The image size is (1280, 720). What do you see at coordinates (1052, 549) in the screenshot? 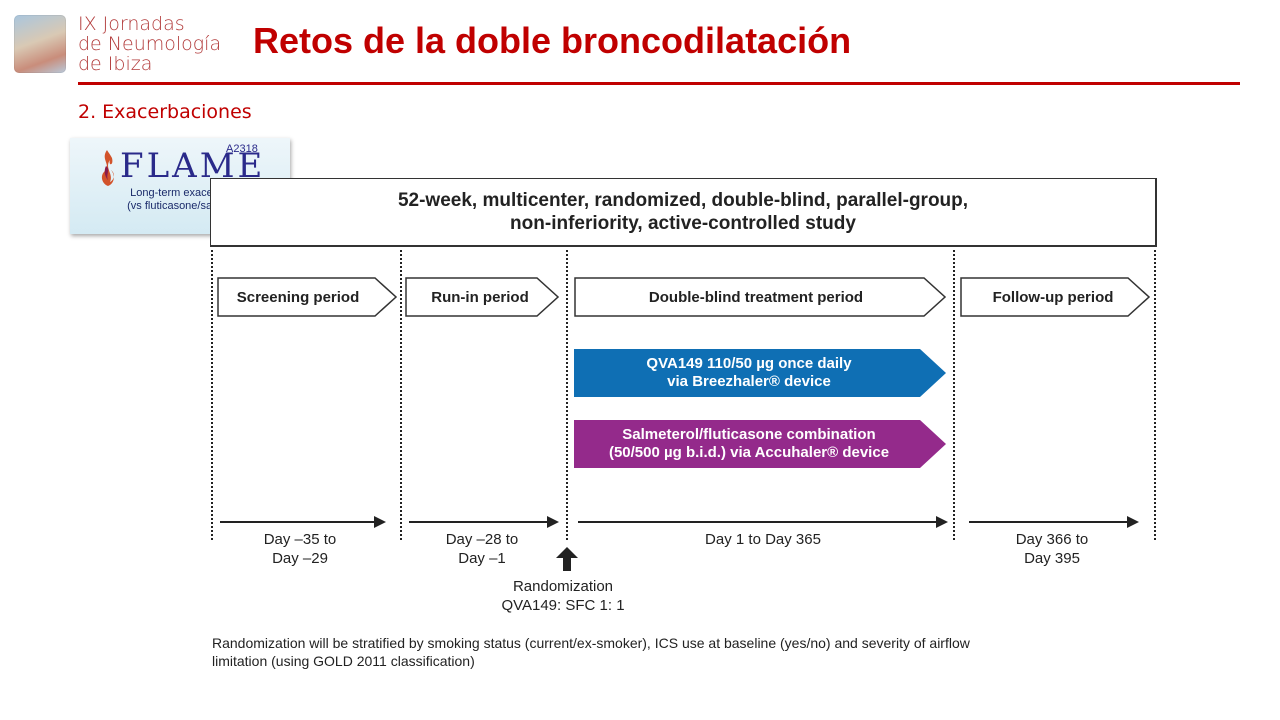
I see `timeline-label-follow-up: Day 366 to Day 395` at bounding box center [1052, 549].